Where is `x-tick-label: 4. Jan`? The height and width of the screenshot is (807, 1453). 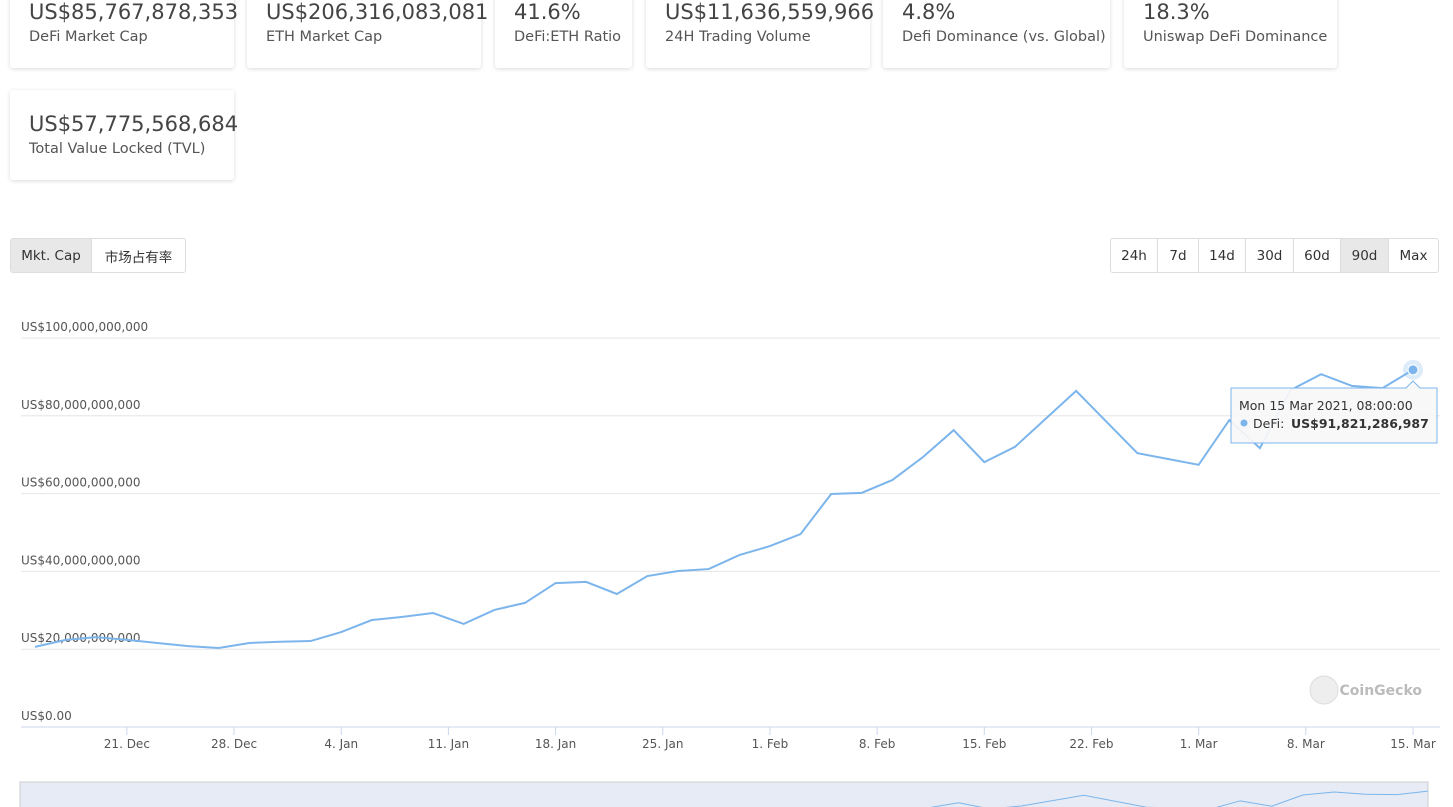
x-tick-label: 4. Jan is located at coordinates (341, 744).